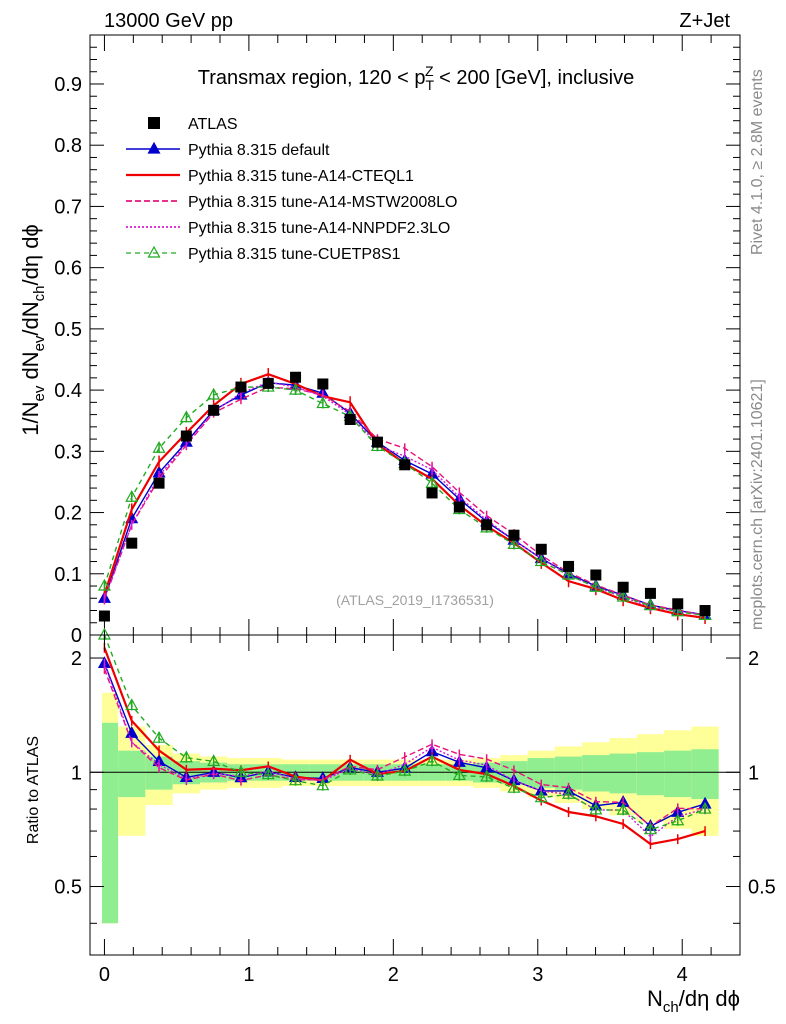  What do you see at coordinates (294, 254) in the screenshot?
I see `legend-entry: Pythia 8.315 tune-CUETP8S1` at bounding box center [294, 254].